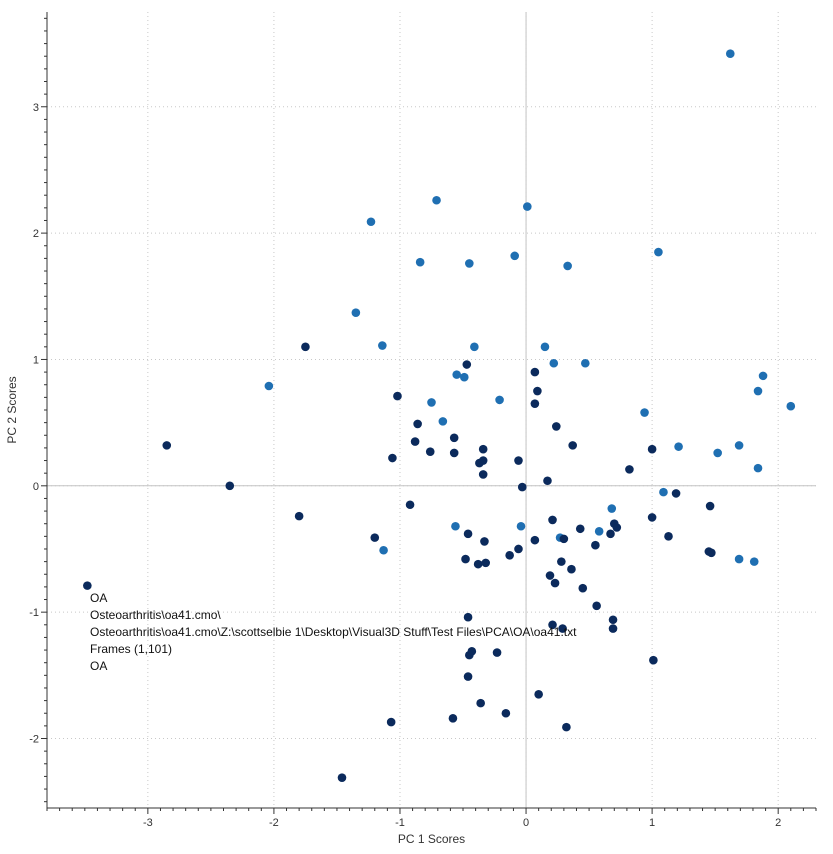  I want to click on x-axis-title: PC 1 Scores, so click(431, 839).